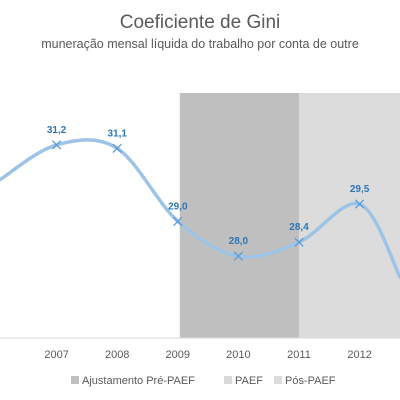 The height and width of the screenshot is (400, 400). What do you see at coordinates (249, 381) in the screenshot?
I see `legend-label: PAEF` at bounding box center [249, 381].